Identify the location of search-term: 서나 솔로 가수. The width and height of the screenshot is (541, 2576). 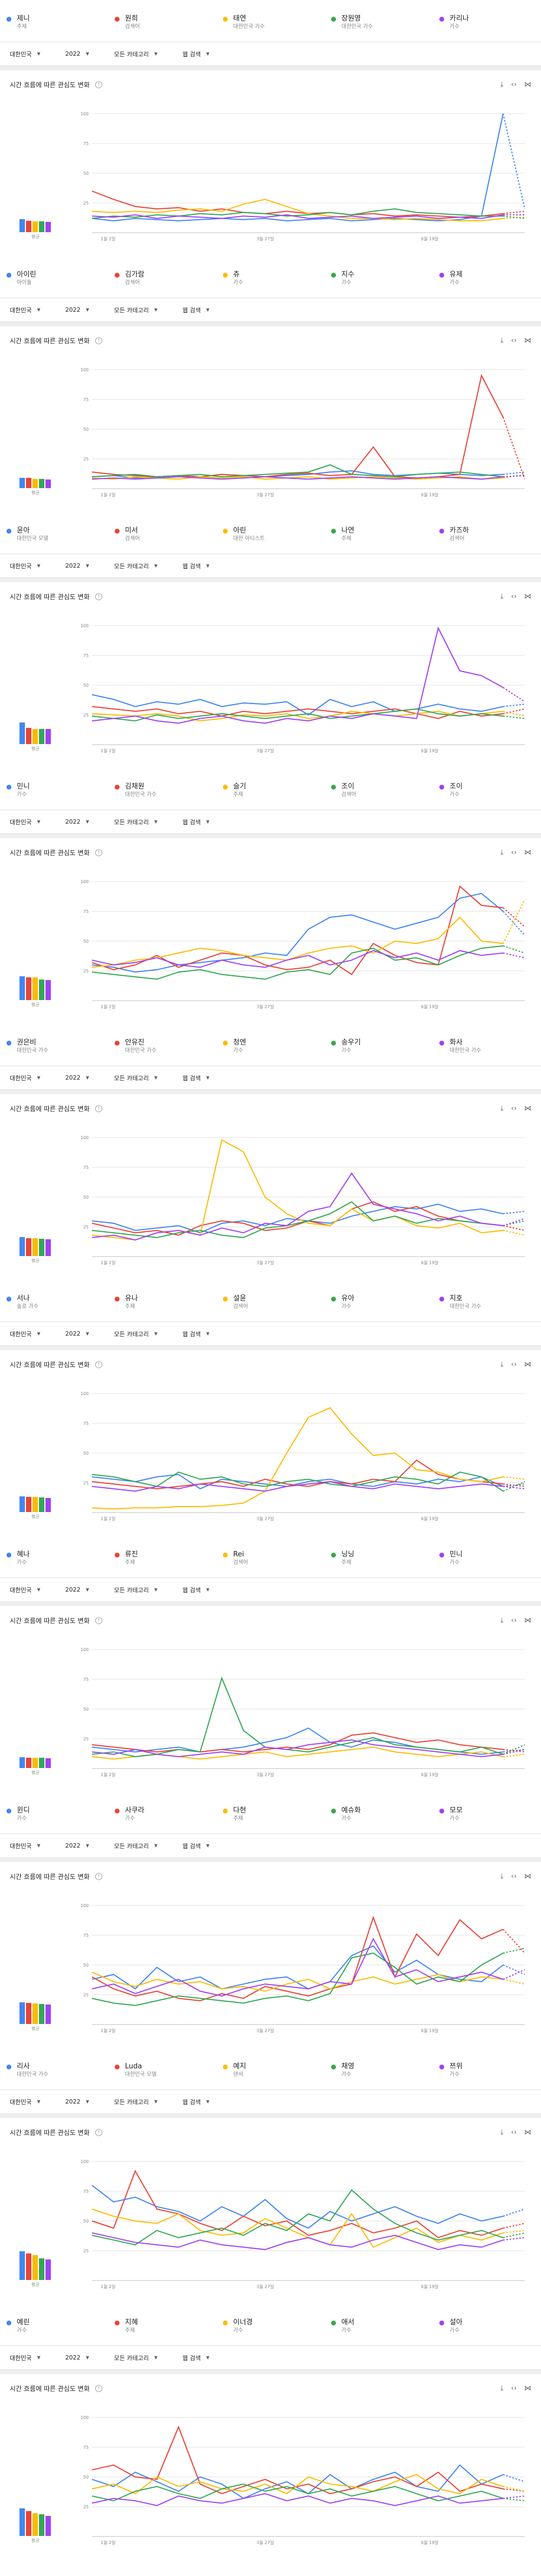
(54, 1295).